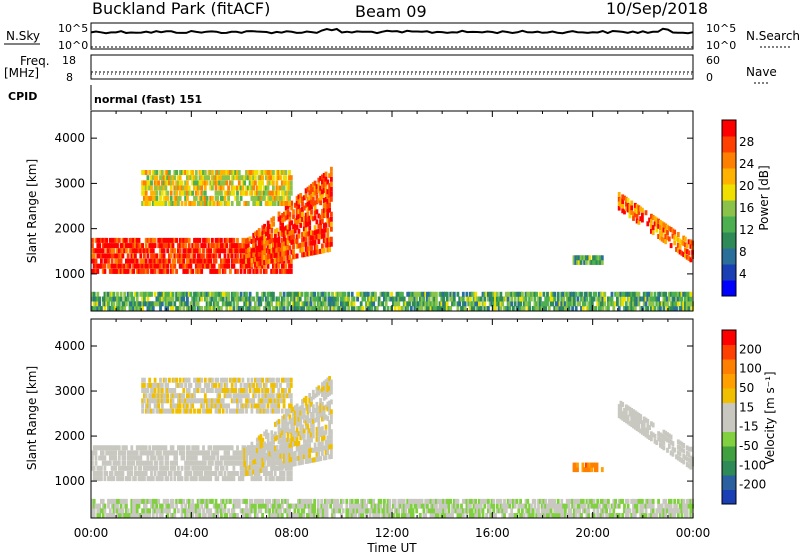 Image resolution: width=800 pixels, height=558 pixels. What do you see at coordinates (69, 60) in the screenshot?
I see `freq-tick-top: 18` at bounding box center [69, 60].